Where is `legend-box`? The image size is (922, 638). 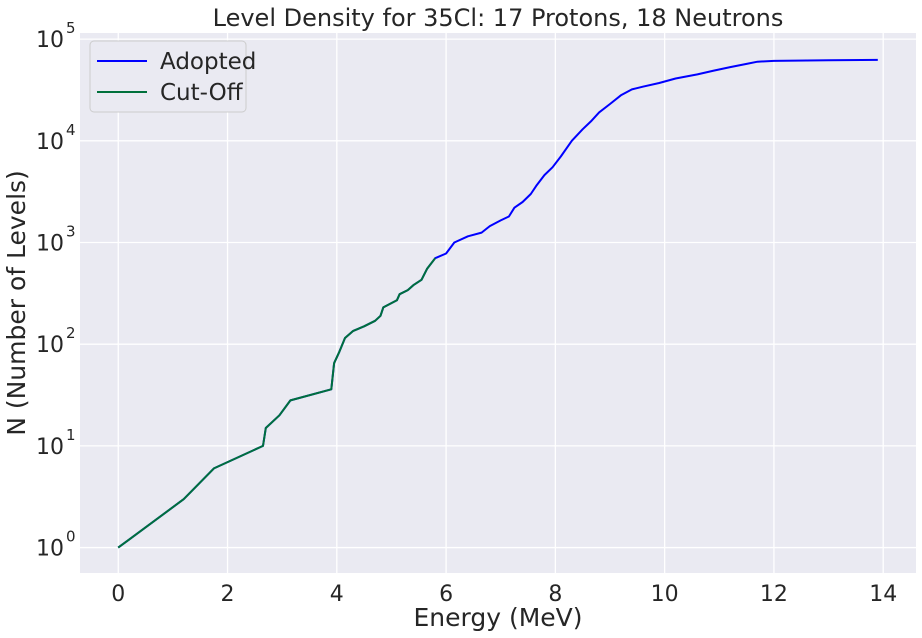
legend-box is located at coordinates (168, 76).